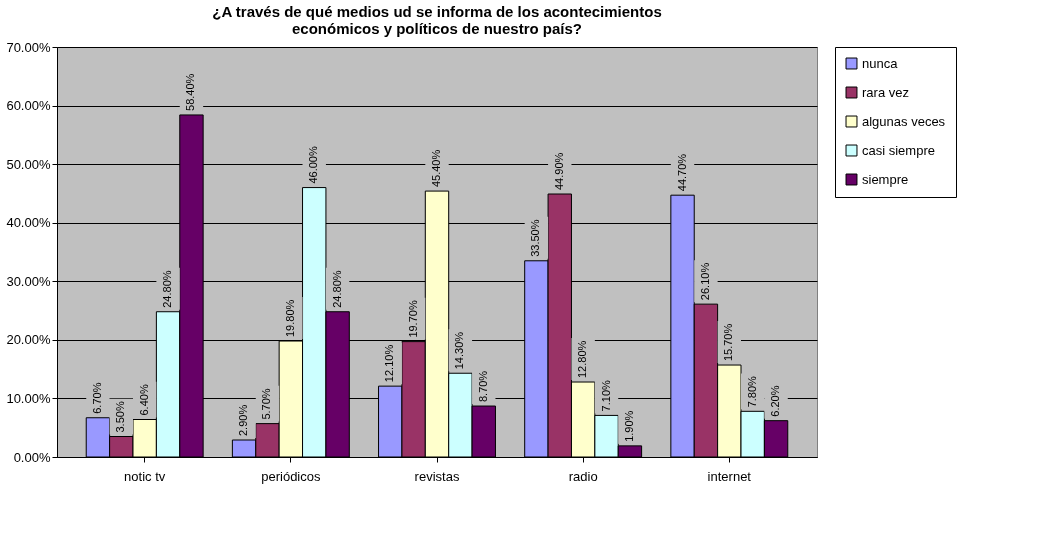  Describe the element at coordinates (728, 342) in the screenshot. I see `data-label: 15.70%` at that location.